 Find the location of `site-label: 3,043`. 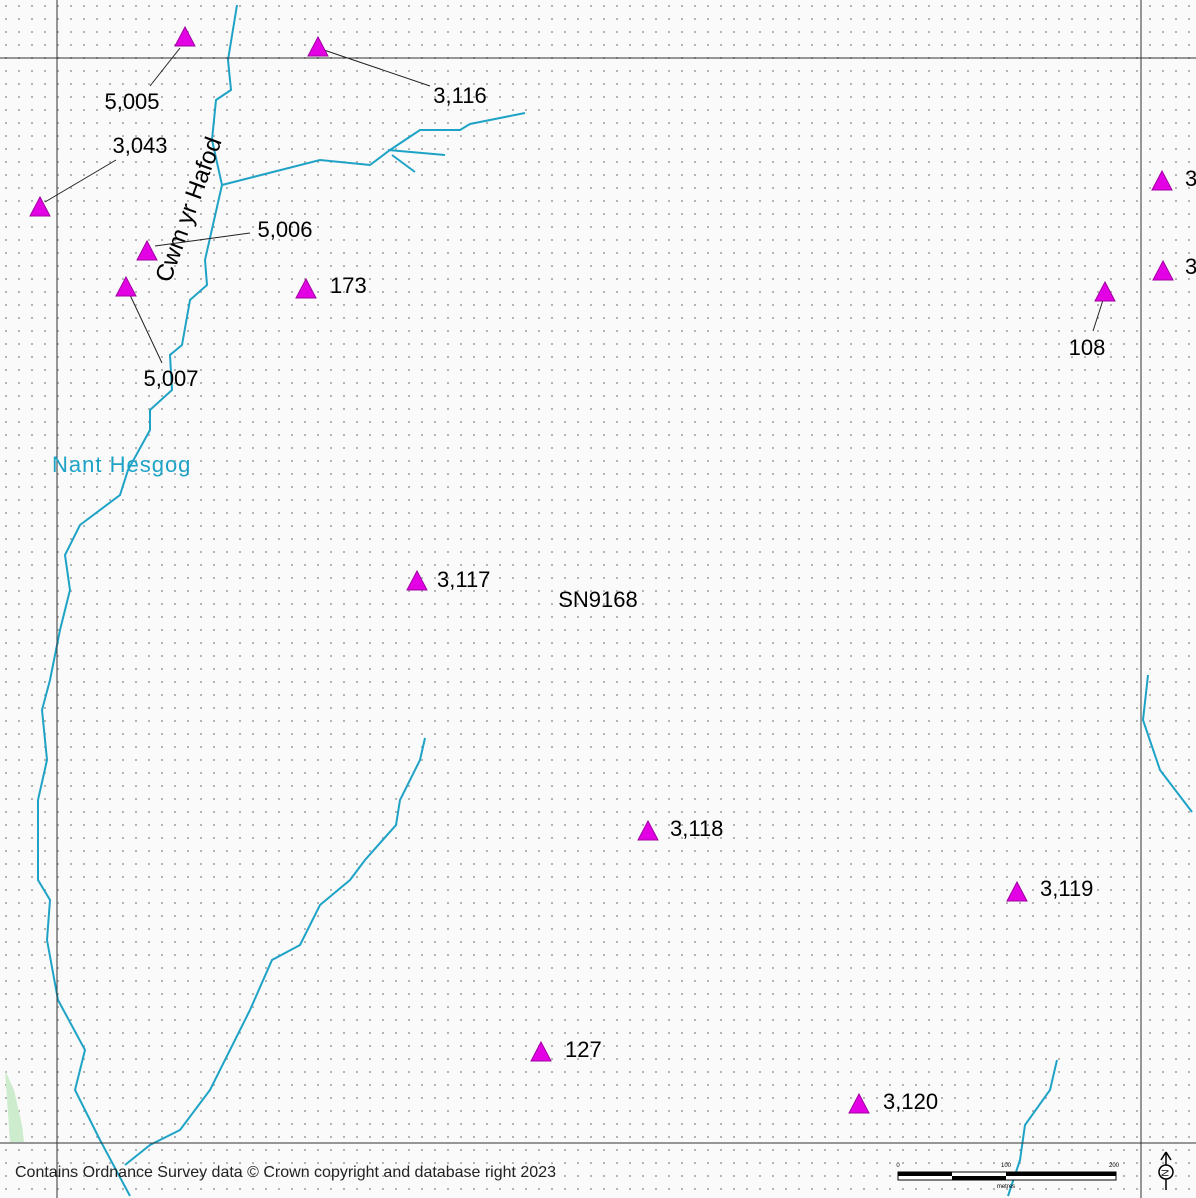

site-label: 3,043 is located at coordinates (139, 145).